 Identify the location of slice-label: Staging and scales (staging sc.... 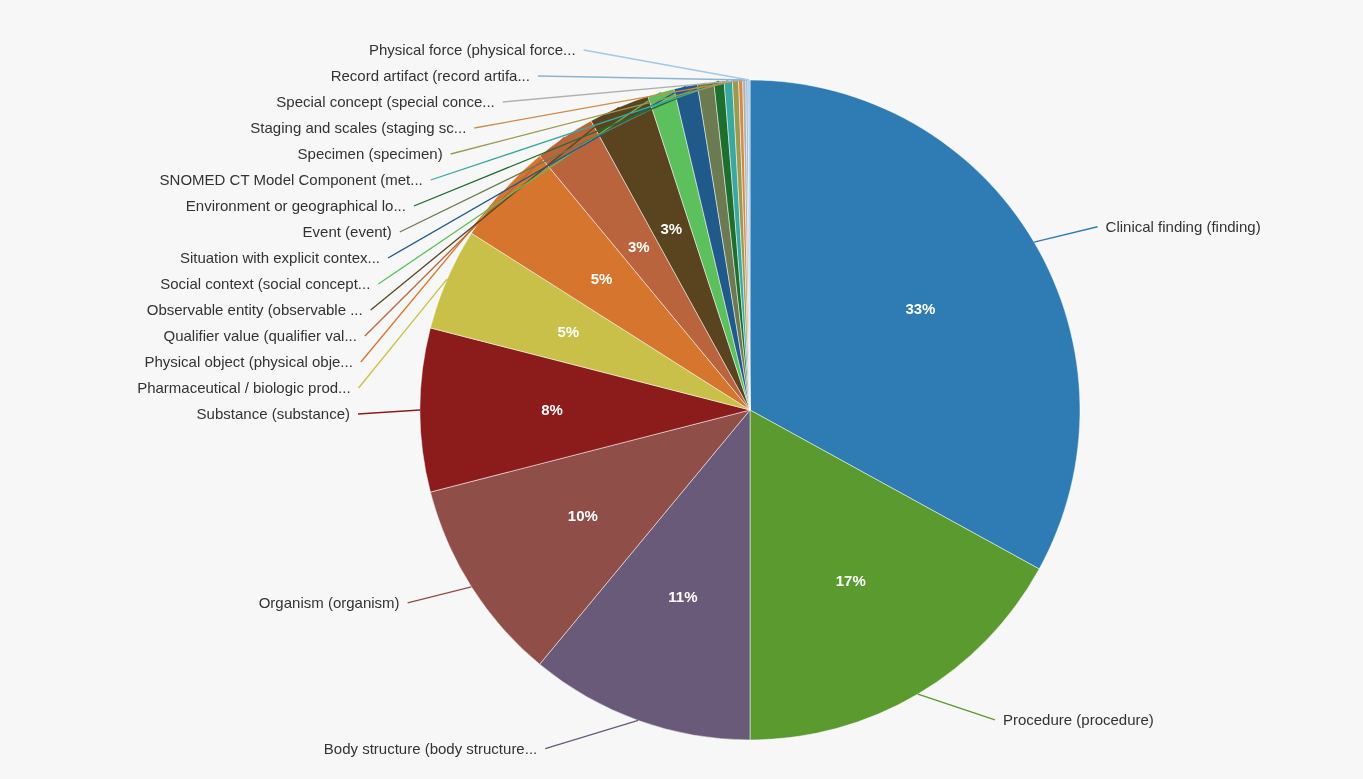
(358, 128).